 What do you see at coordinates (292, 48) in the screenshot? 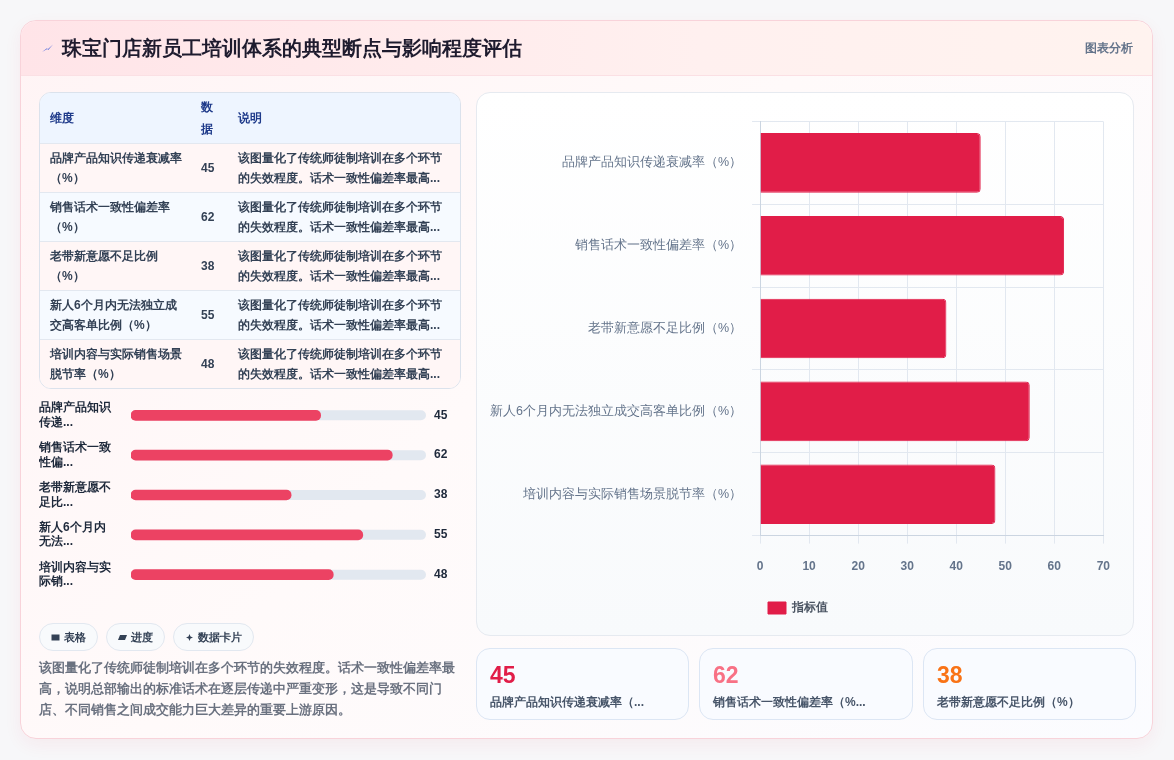
I see `text: 珠宝门店新员工培训体系的典型断点与影响程度评估` at bounding box center [292, 48].